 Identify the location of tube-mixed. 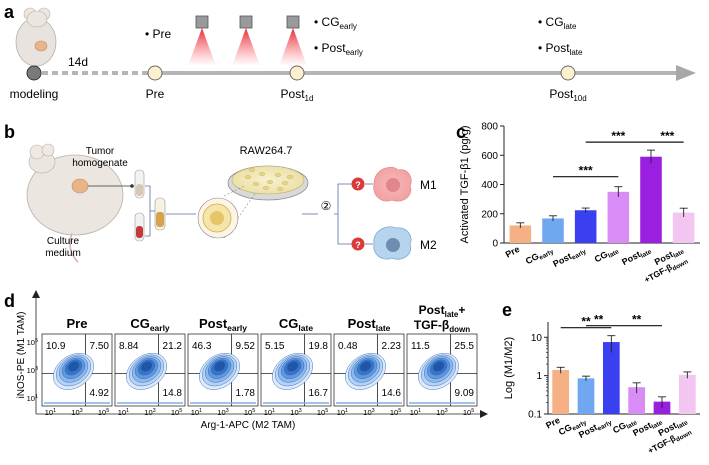
(160, 214).